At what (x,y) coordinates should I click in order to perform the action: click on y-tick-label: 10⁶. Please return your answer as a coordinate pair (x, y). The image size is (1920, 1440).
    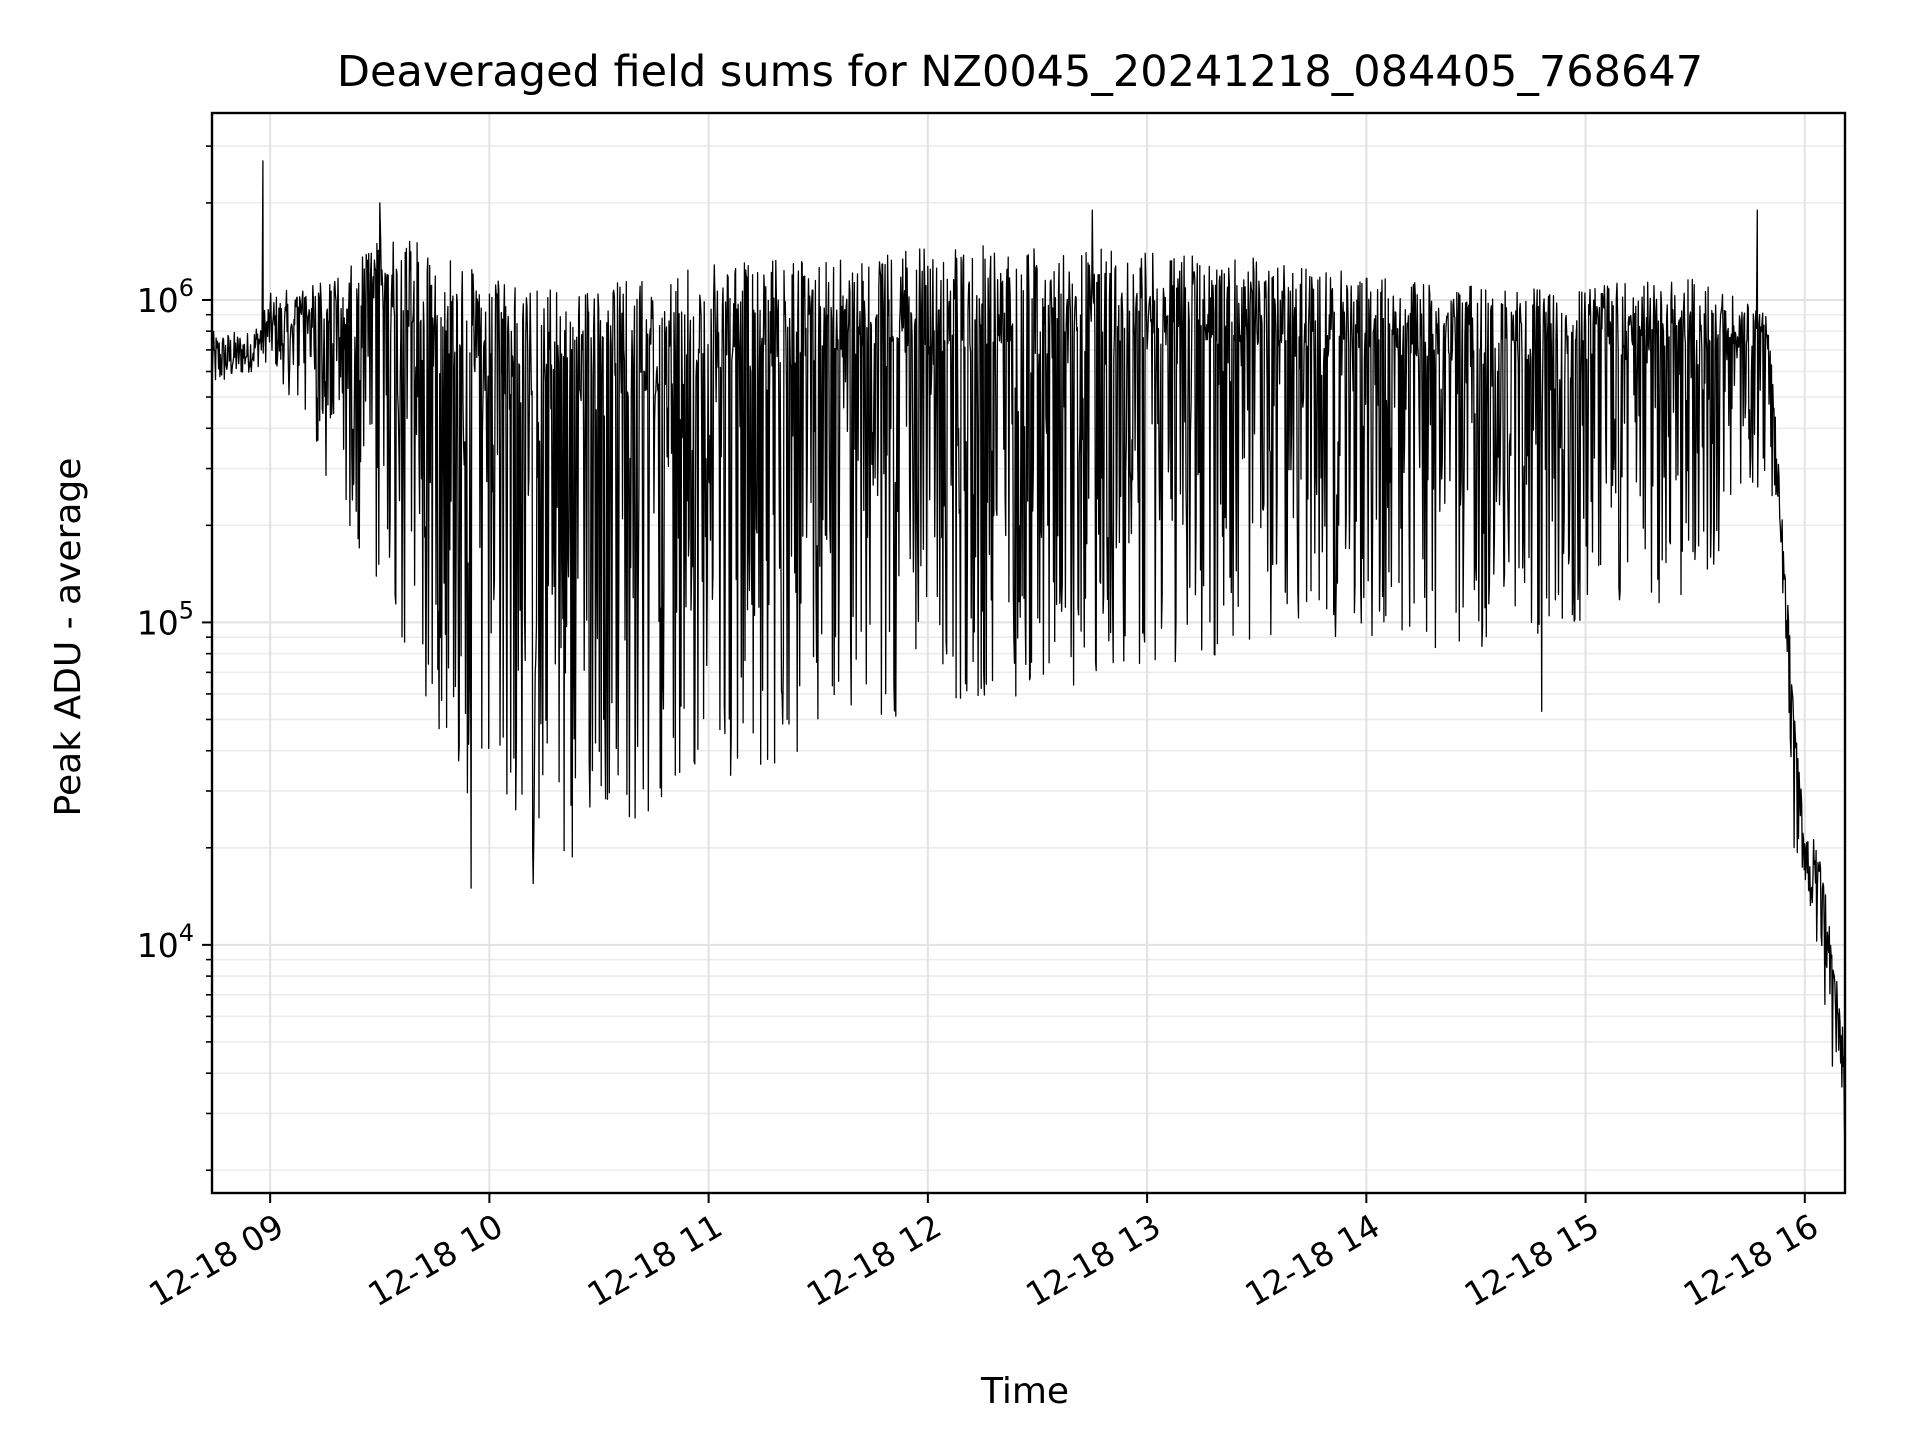
    Looking at the image, I should click on (165, 297).